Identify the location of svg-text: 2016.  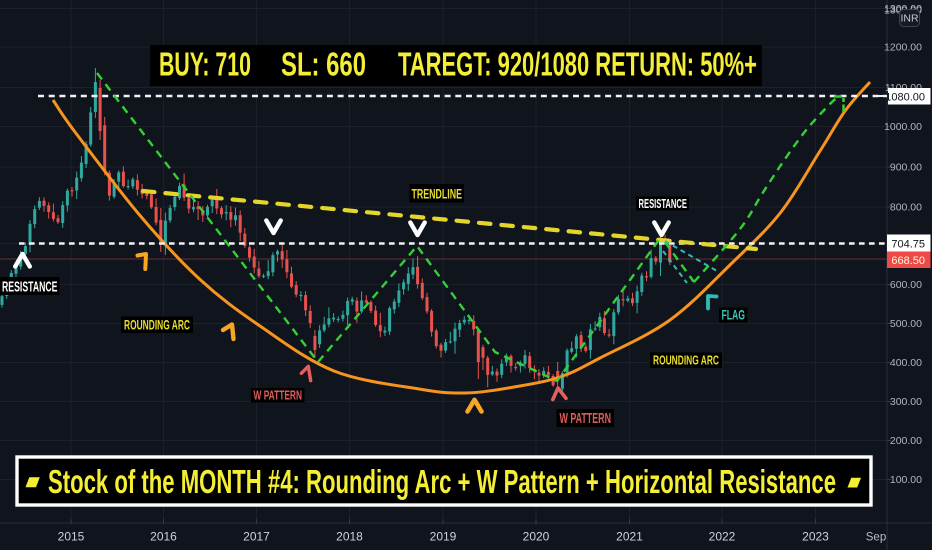
(163, 537).